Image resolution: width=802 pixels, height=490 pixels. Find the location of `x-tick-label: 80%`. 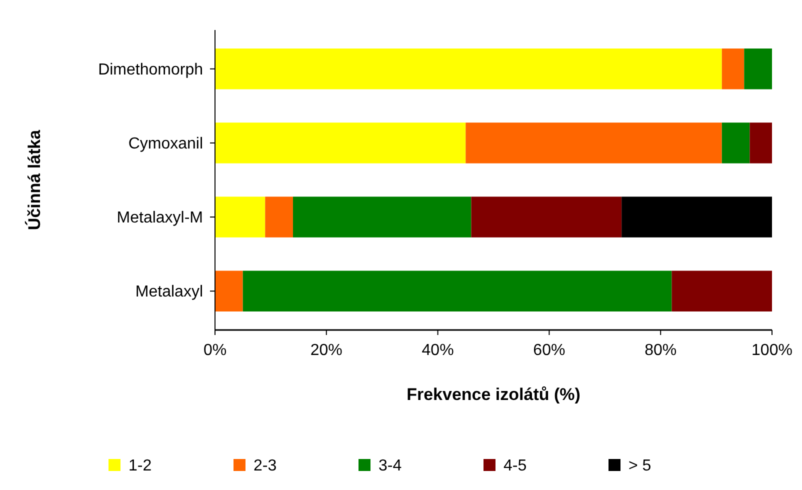

x-tick-label: 80% is located at coordinates (660, 350).